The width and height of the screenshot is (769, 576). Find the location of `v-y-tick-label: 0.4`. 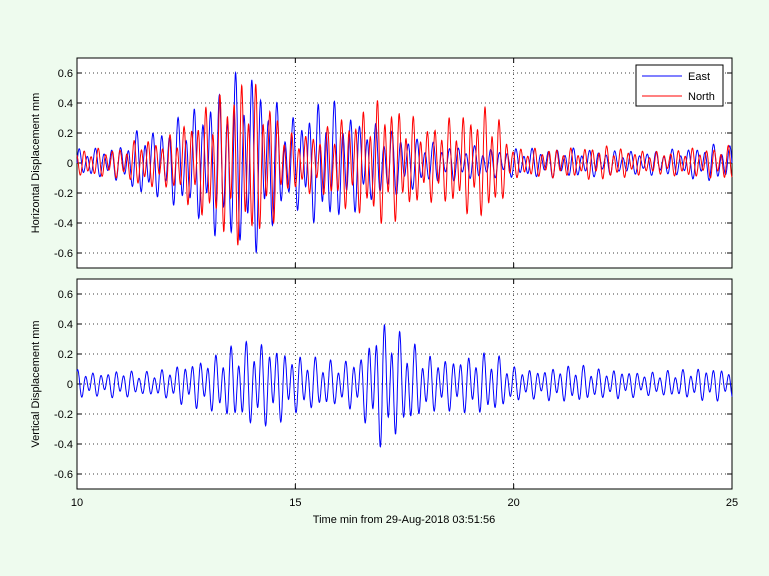

v-y-tick-label: 0.4 is located at coordinates (65, 325).